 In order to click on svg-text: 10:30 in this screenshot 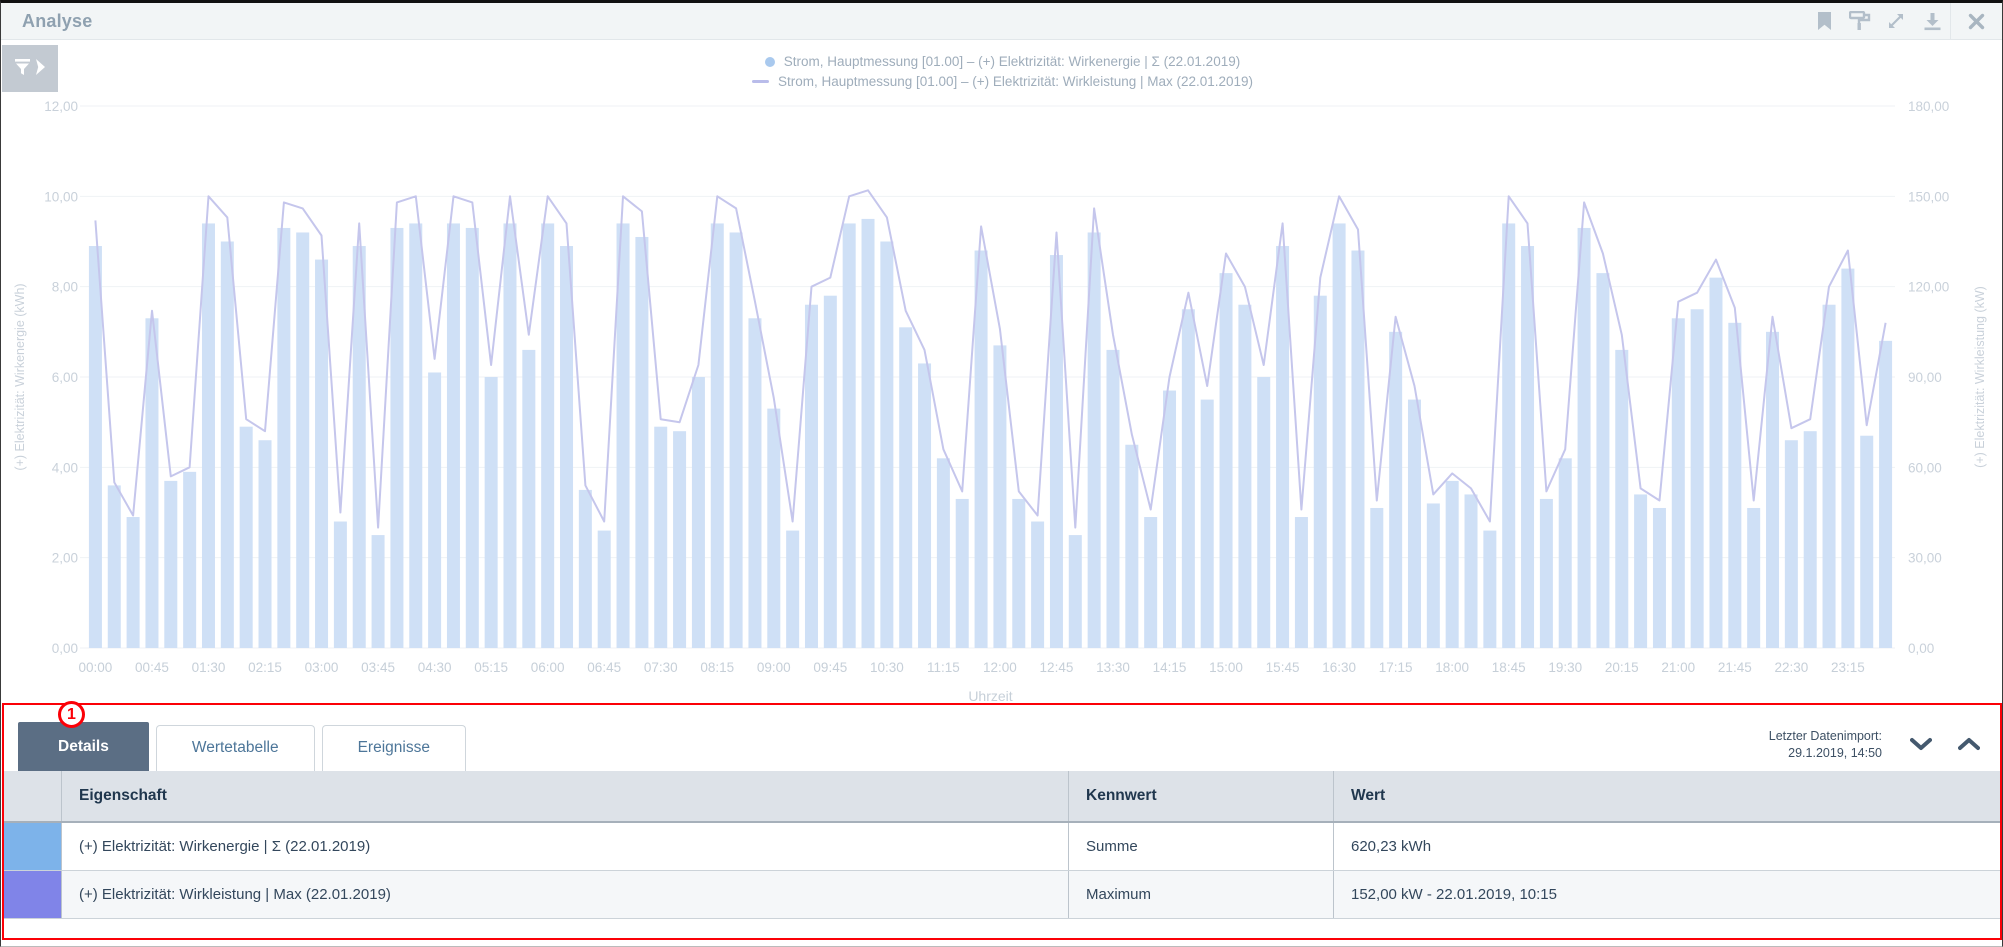, I will do `click(887, 667)`.